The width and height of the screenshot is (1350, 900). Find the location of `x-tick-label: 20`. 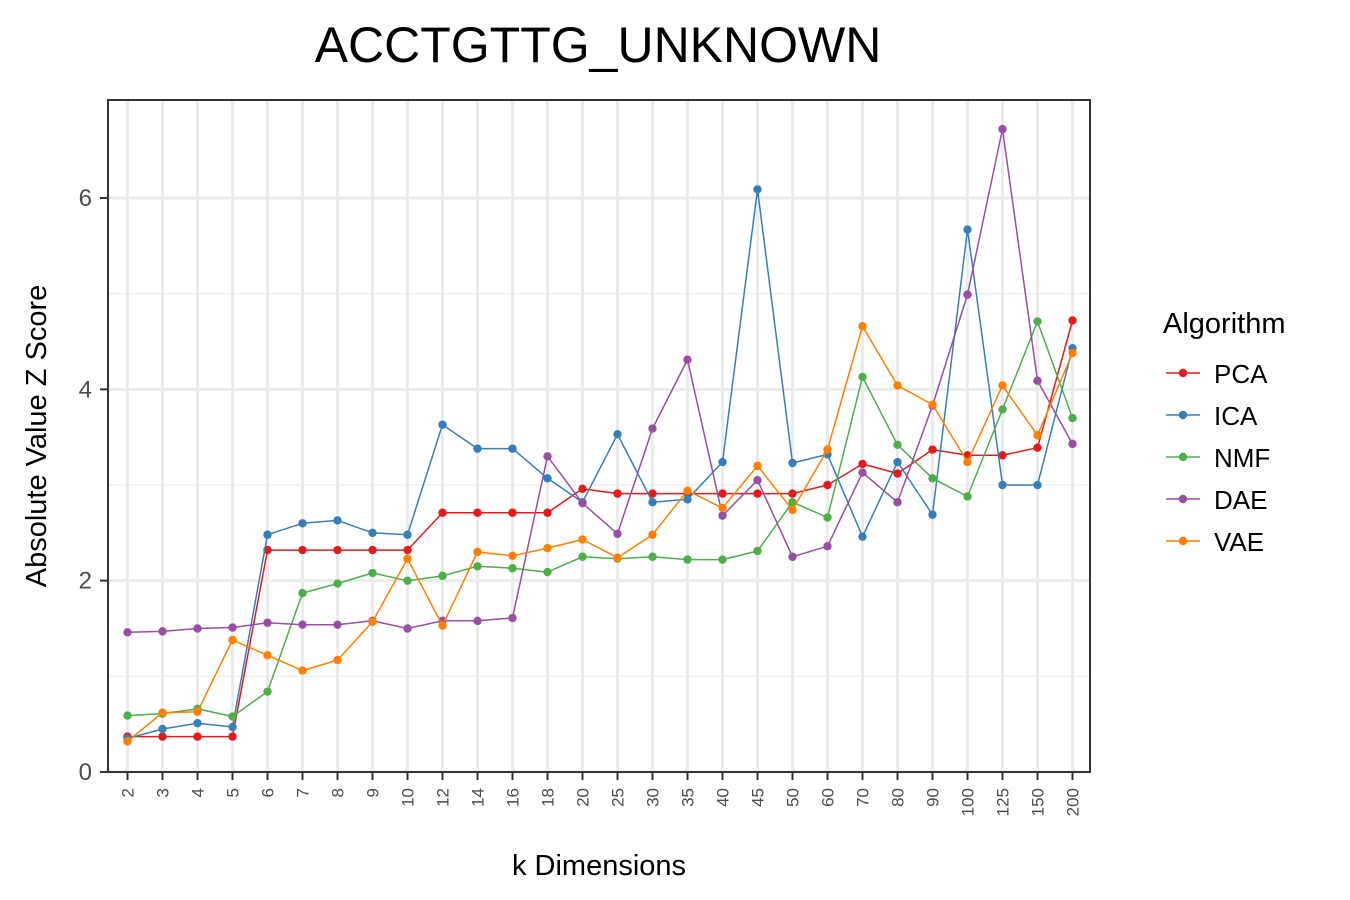

x-tick-label: 20 is located at coordinates (583, 797).